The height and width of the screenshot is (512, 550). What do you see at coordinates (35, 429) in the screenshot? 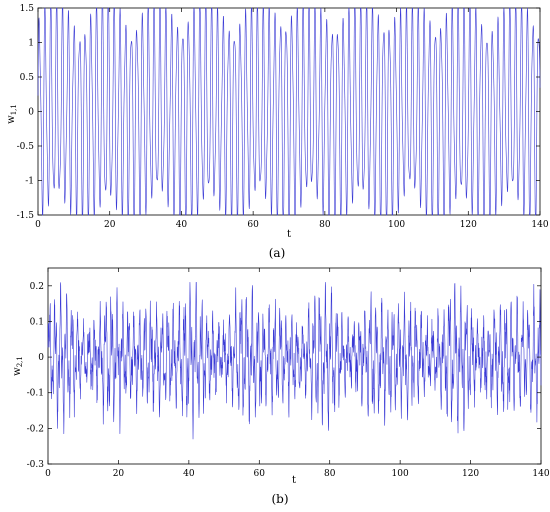
I see `y-tick-label: -0.2` at bounding box center [35, 429].